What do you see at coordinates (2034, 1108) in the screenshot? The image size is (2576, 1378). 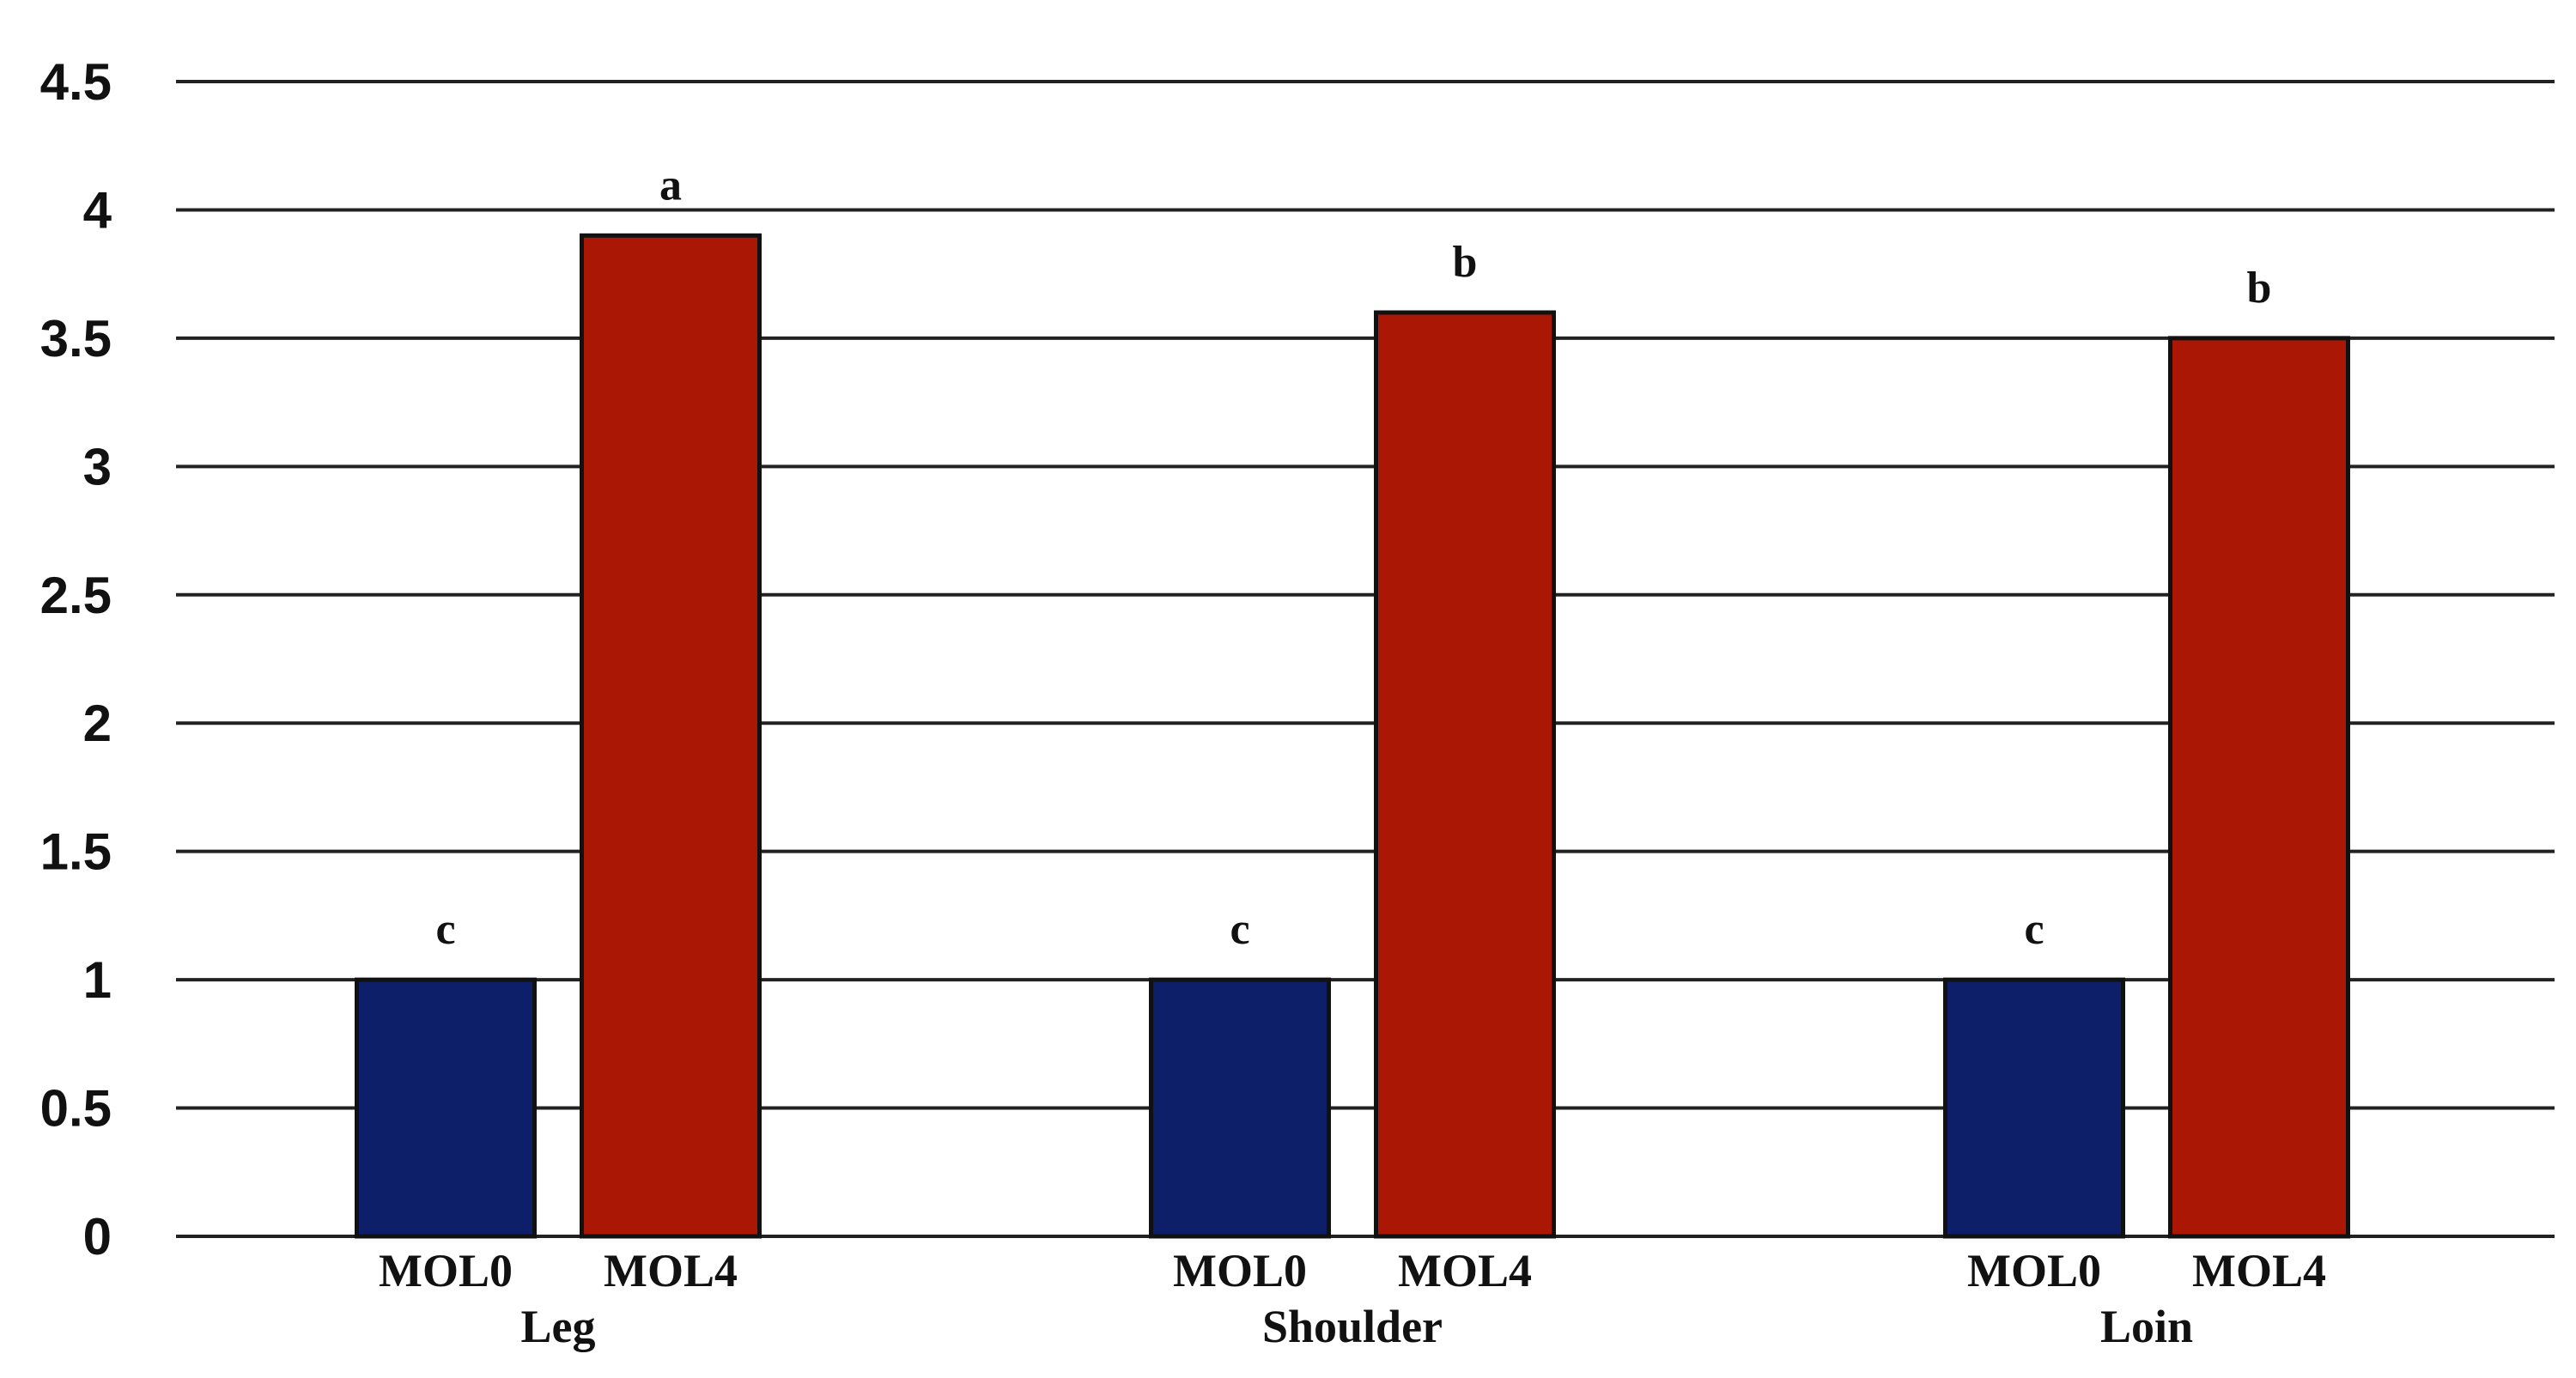 I see `bar-loin-mol0` at bounding box center [2034, 1108].